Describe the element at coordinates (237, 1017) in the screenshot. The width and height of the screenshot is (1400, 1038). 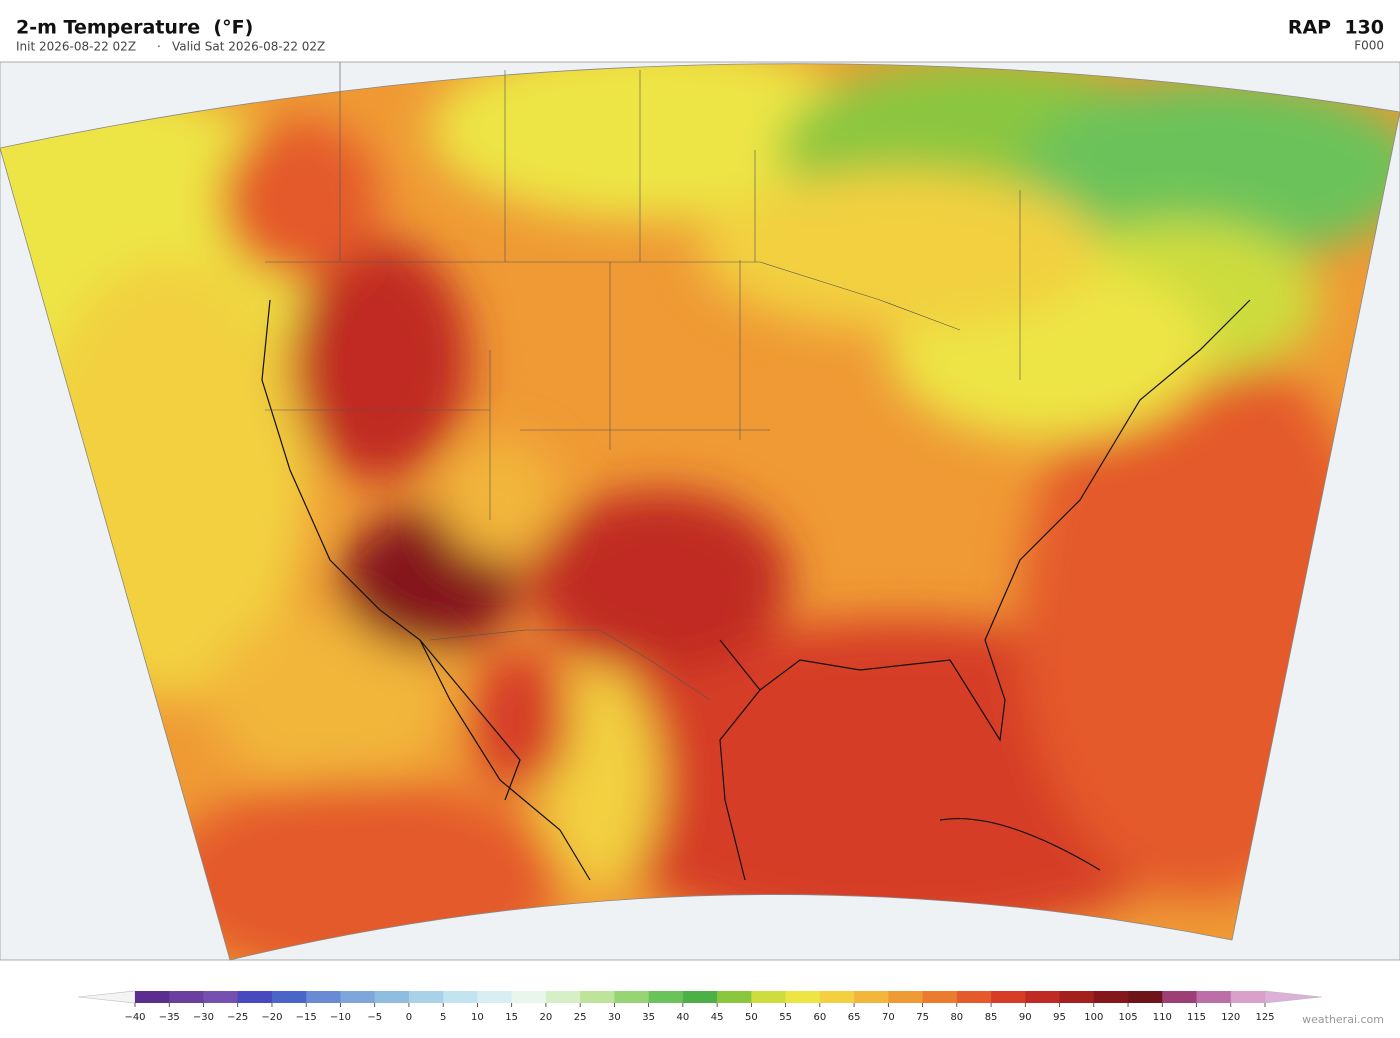
I see `colorbar-tick-label: −25` at that location.